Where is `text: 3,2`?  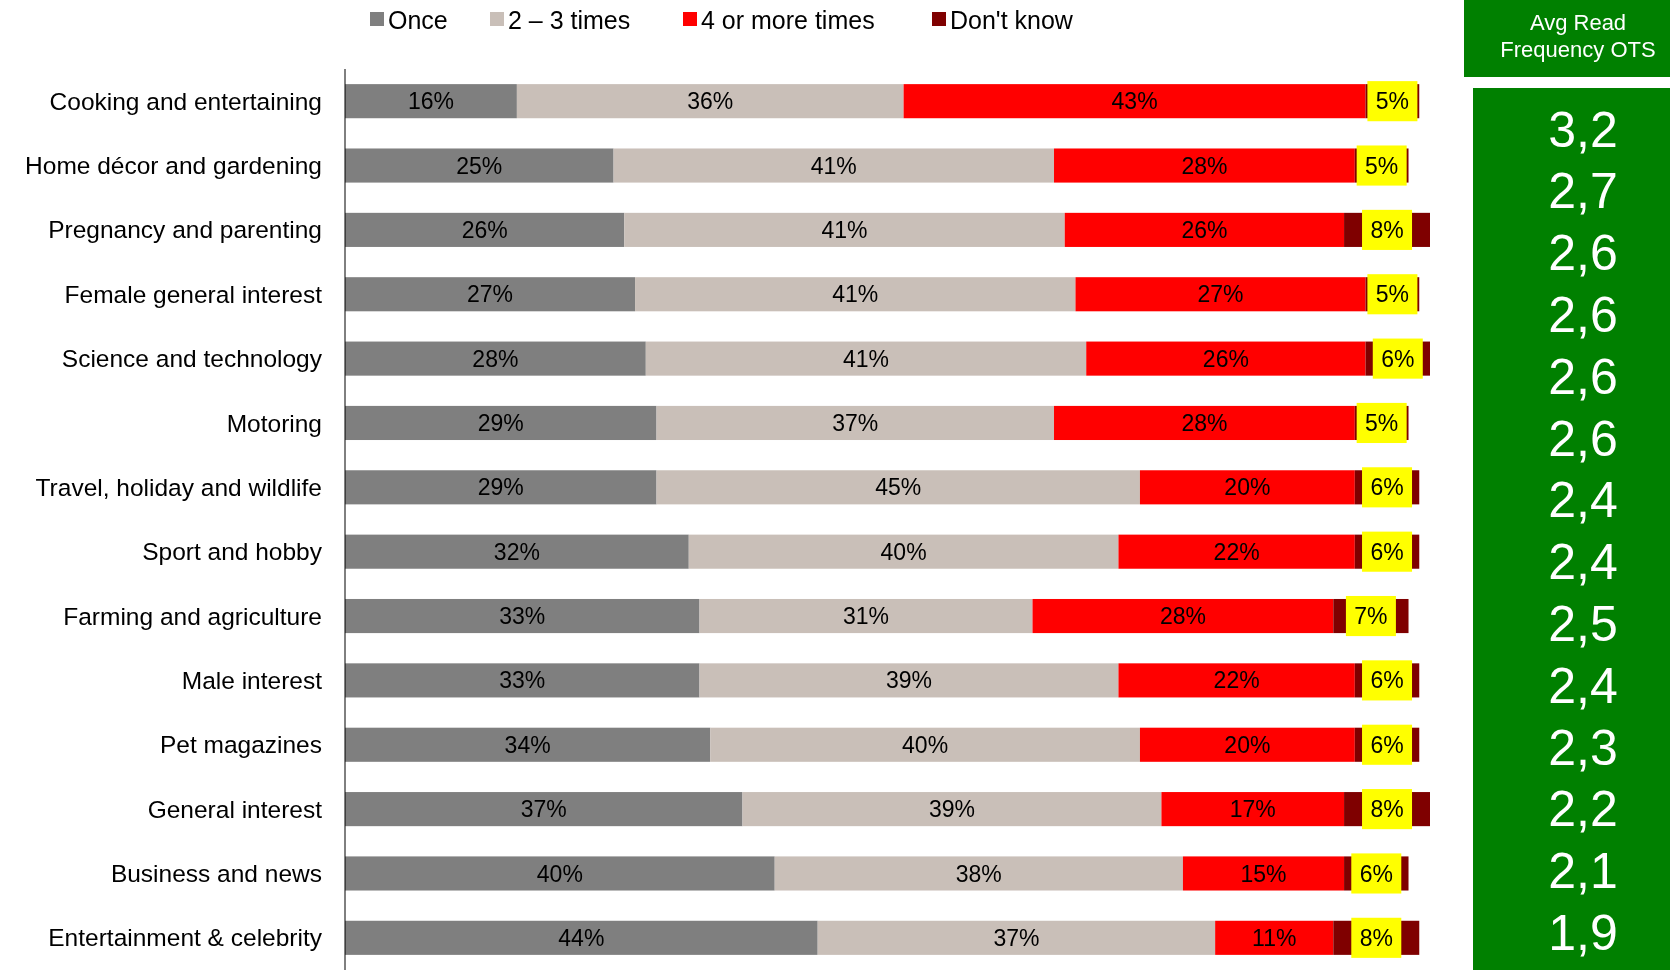 text: 3,2 is located at coordinates (1583, 129).